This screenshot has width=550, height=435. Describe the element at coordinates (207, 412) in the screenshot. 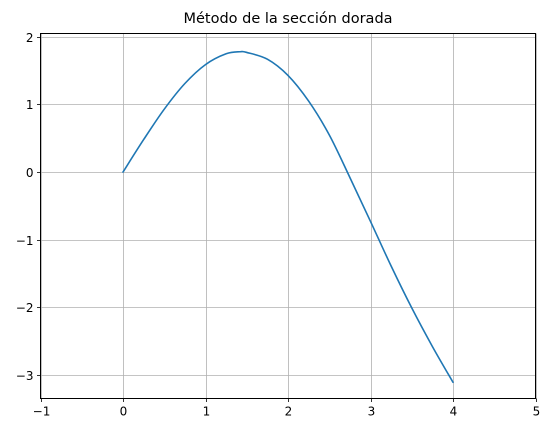

I see `x-tick-label: 1` at that location.